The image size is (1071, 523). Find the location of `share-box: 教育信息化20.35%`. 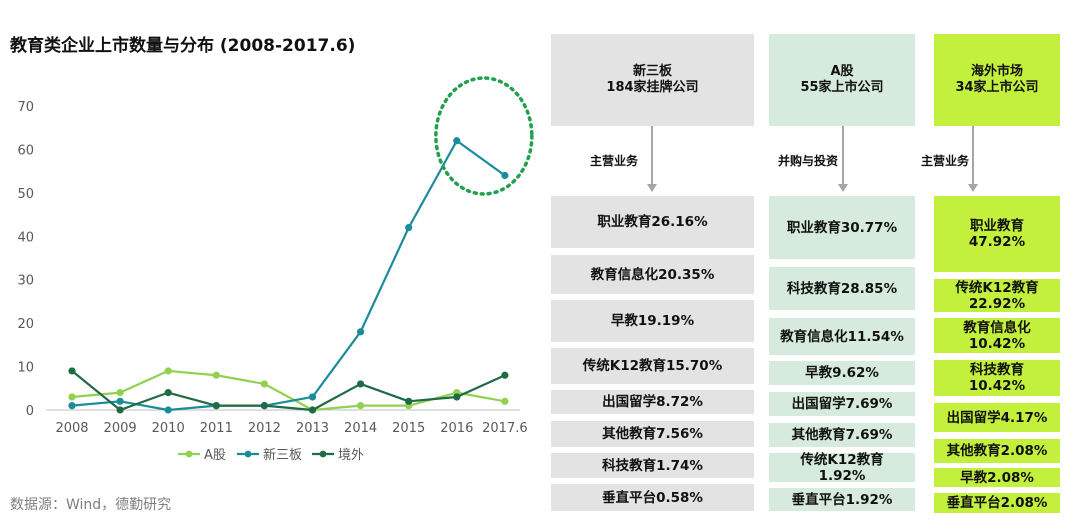

share-box: 教育信息化20.35% is located at coordinates (652, 274).